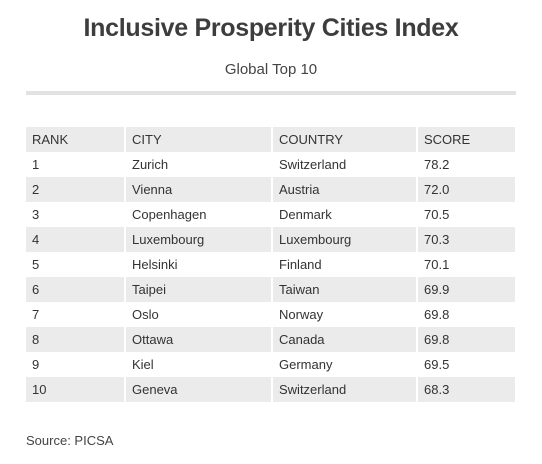  Describe the element at coordinates (466, 389) in the screenshot. I see `cell-score: 68.3` at that location.